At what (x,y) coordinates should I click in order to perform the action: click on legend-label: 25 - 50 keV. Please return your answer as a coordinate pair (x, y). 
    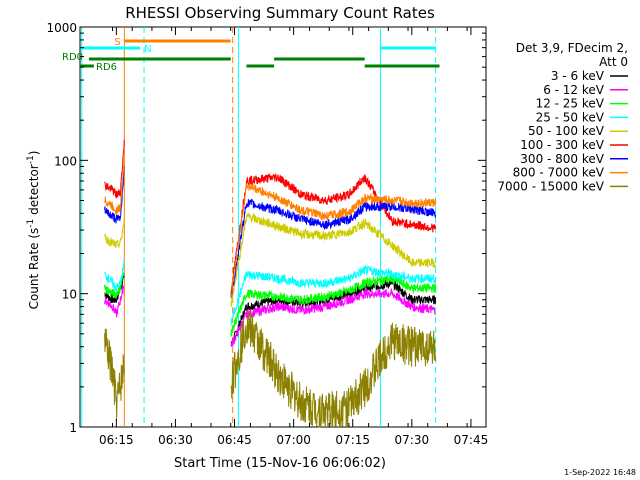
    Looking at the image, I should click on (570, 117).